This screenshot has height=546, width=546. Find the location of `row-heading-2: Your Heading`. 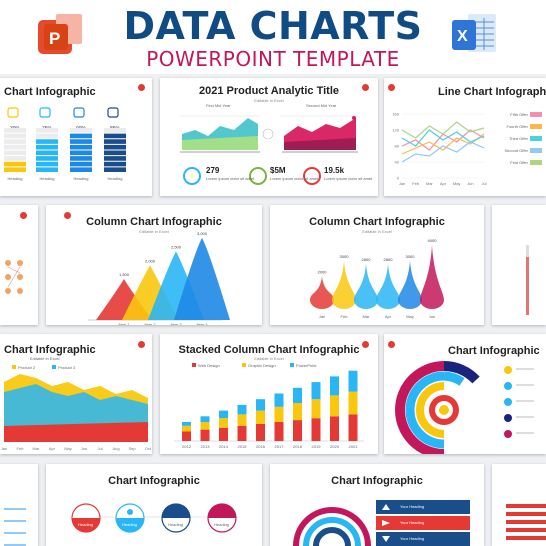

row-heading-2: Your Heading is located at coordinates (412, 522).